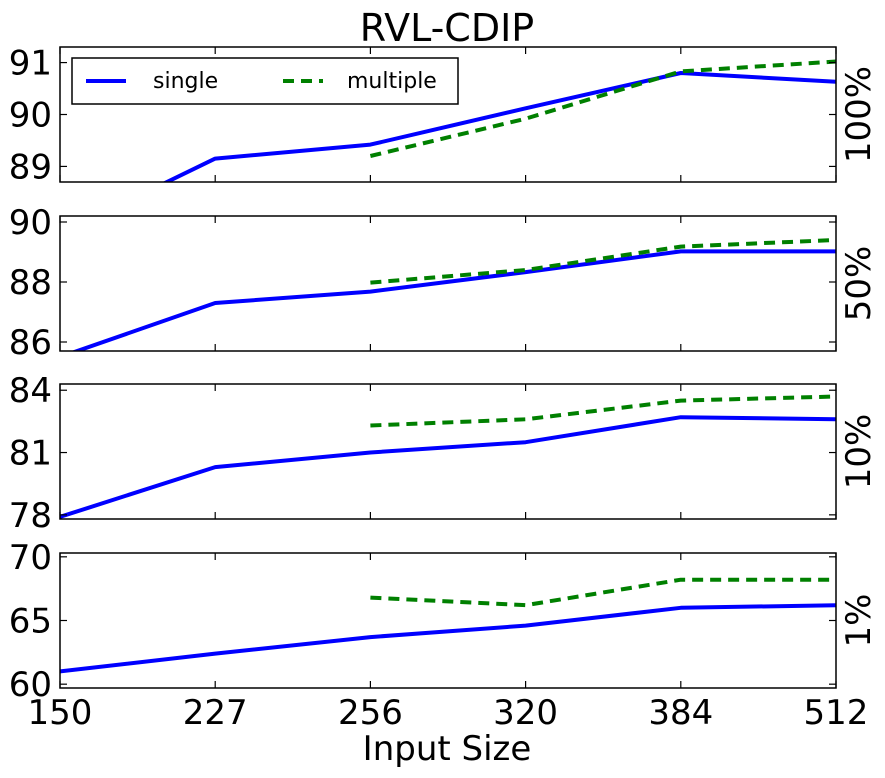  What do you see at coordinates (603, 592) in the screenshot?
I see `series-line-multiple-1pct` at bounding box center [603, 592].